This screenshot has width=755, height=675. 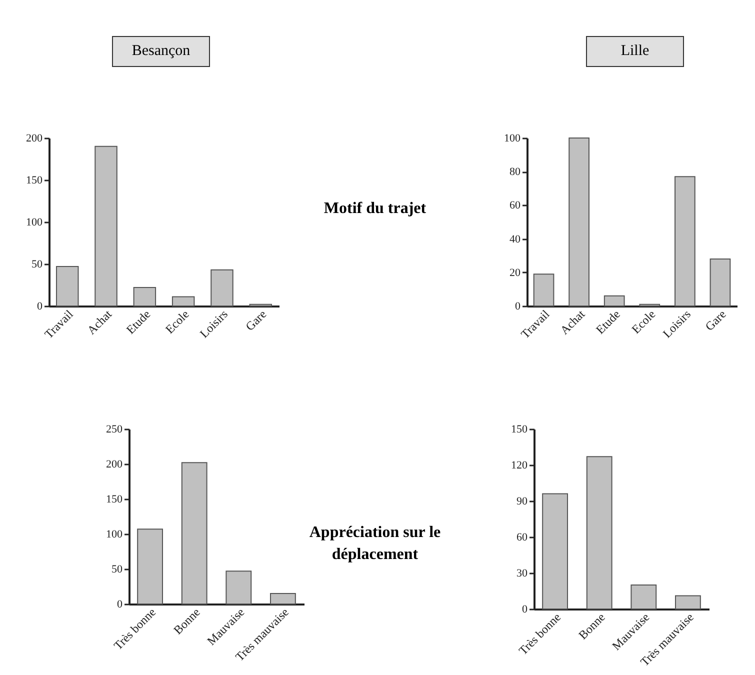 I want to click on y-tick-label: 80, so click(x=515, y=172).